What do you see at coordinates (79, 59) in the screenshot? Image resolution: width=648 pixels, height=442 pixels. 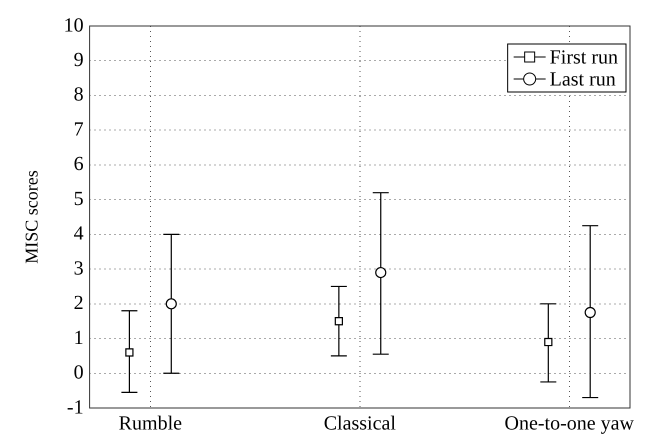 I see `y-tick-label: 9` at bounding box center [79, 59].